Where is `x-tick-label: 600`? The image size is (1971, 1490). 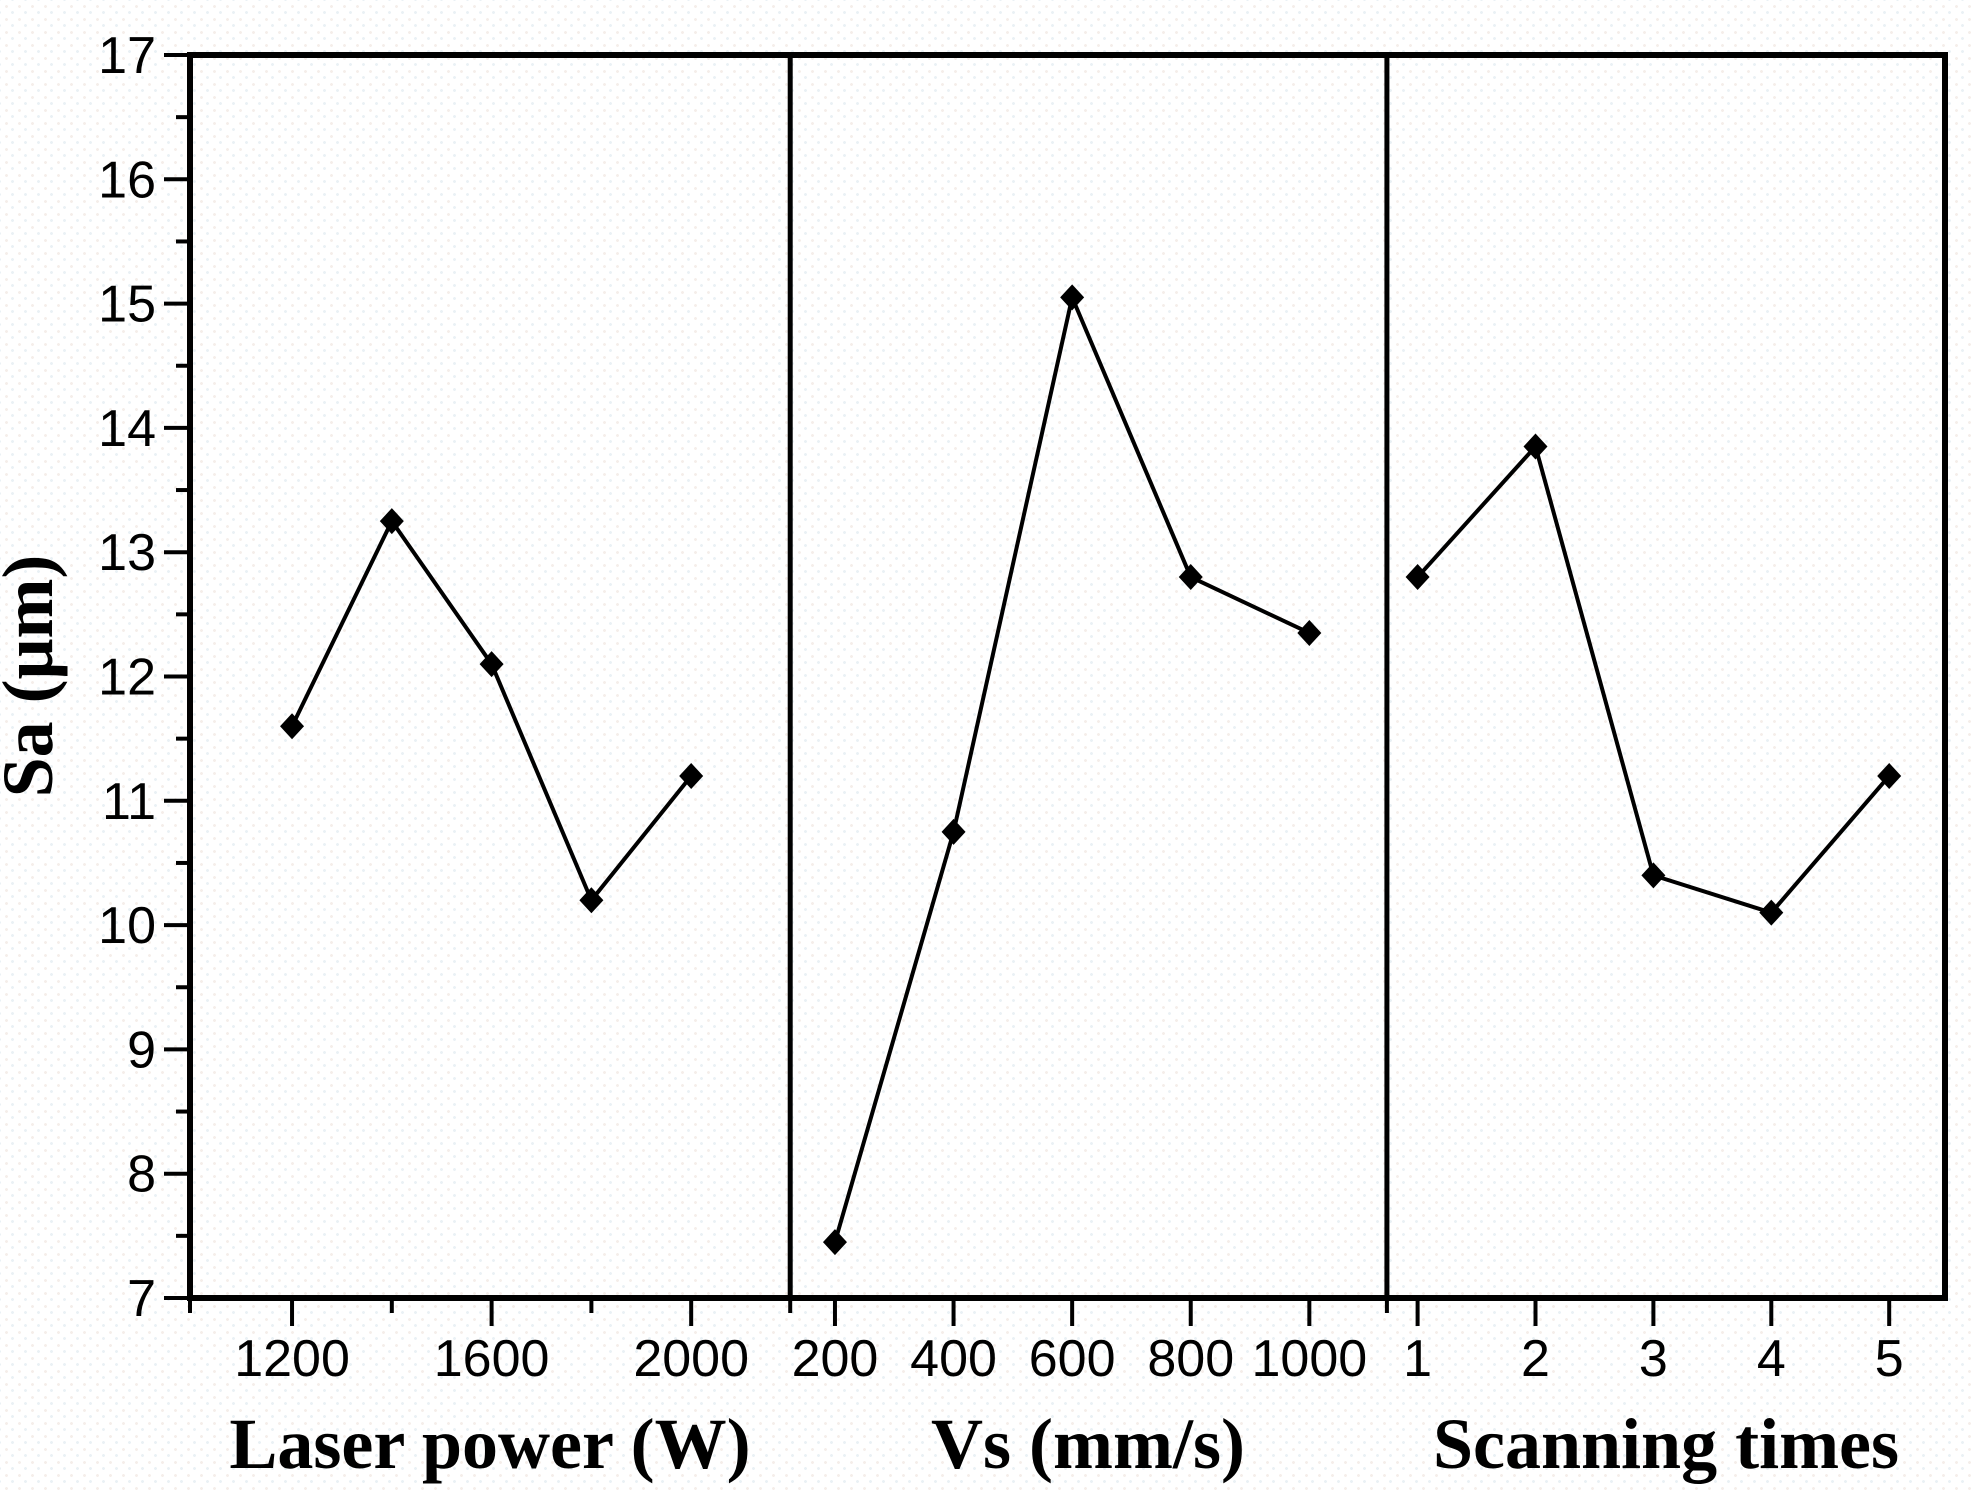
x-tick-label: 600 is located at coordinates (1072, 1359).